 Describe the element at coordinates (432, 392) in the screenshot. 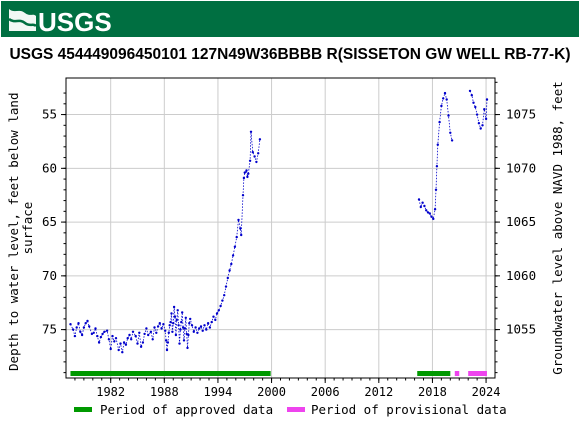

I see `x-tick-label: 2018` at that location.